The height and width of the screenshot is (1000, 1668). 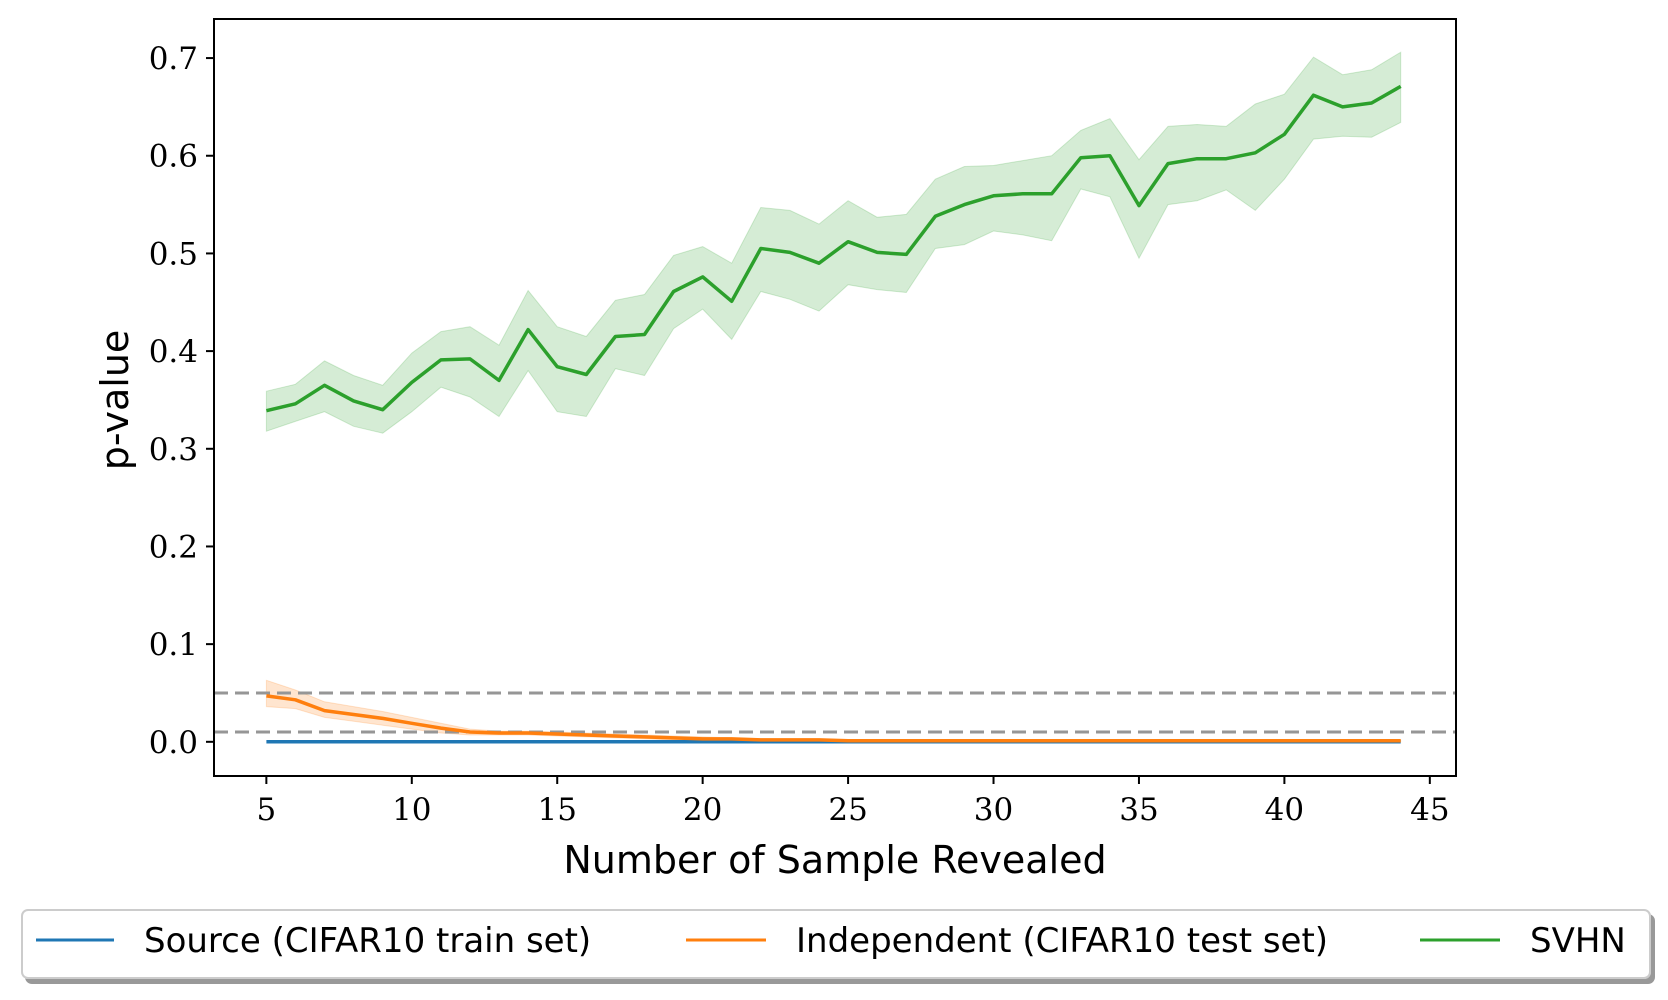 I want to click on legend-label-svhn: SVHN, so click(x=1578, y=941).